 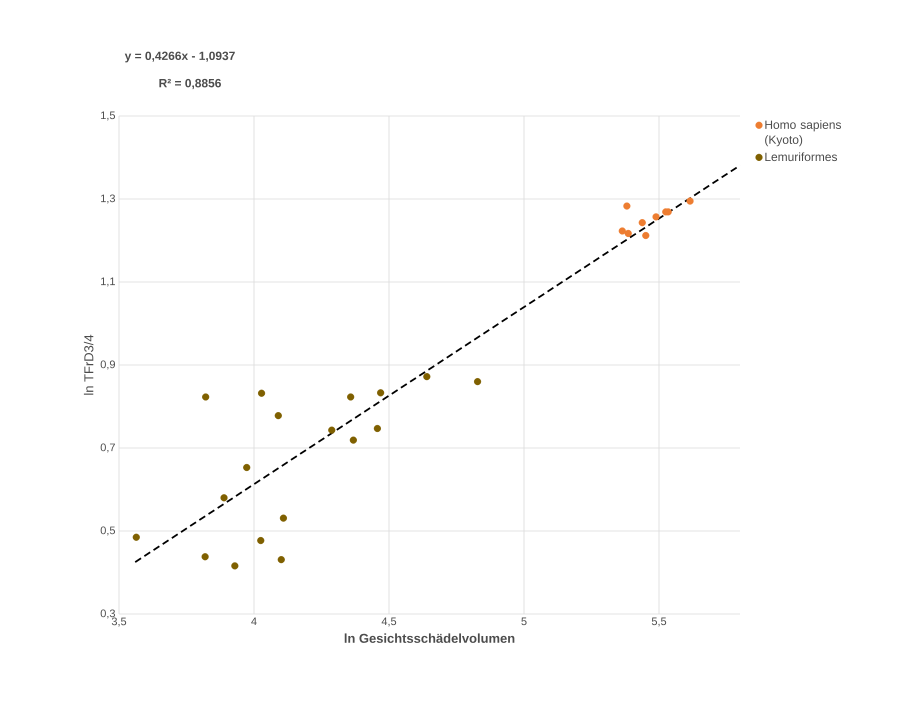 What do you see at coordinates (659, 622) in the screenshot?
I see `x-tick-label: 5,5` at bounding box center [659, 622].